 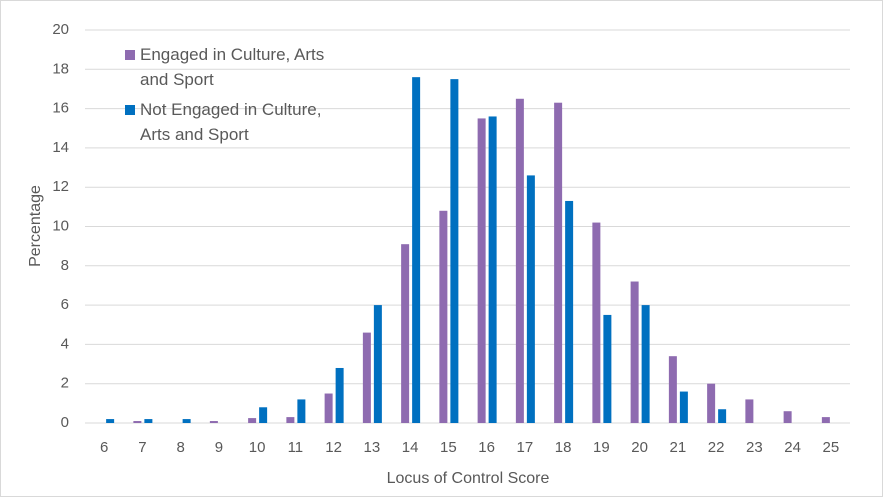 I want to click on x-tick-label: 18, so click(x=563, y=447).